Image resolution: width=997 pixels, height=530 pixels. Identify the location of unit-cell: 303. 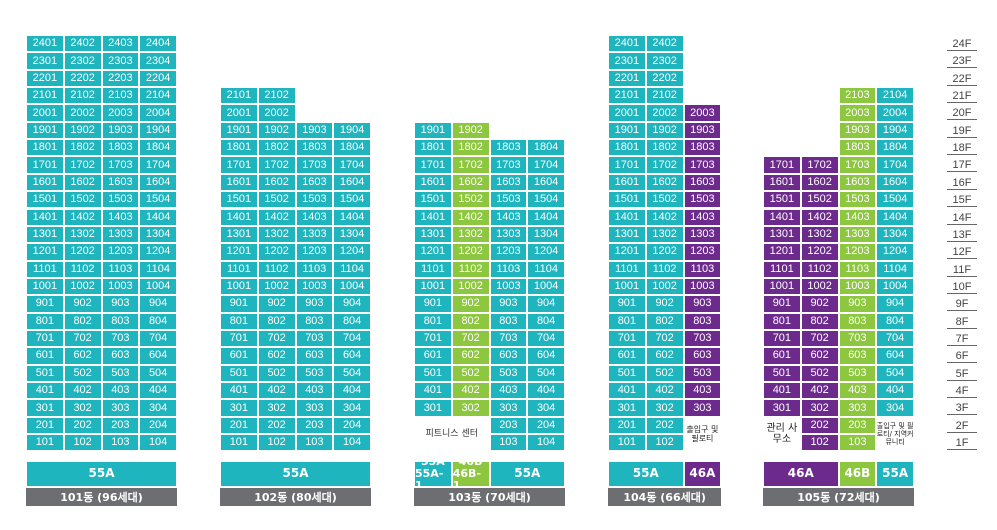
(857, 408).